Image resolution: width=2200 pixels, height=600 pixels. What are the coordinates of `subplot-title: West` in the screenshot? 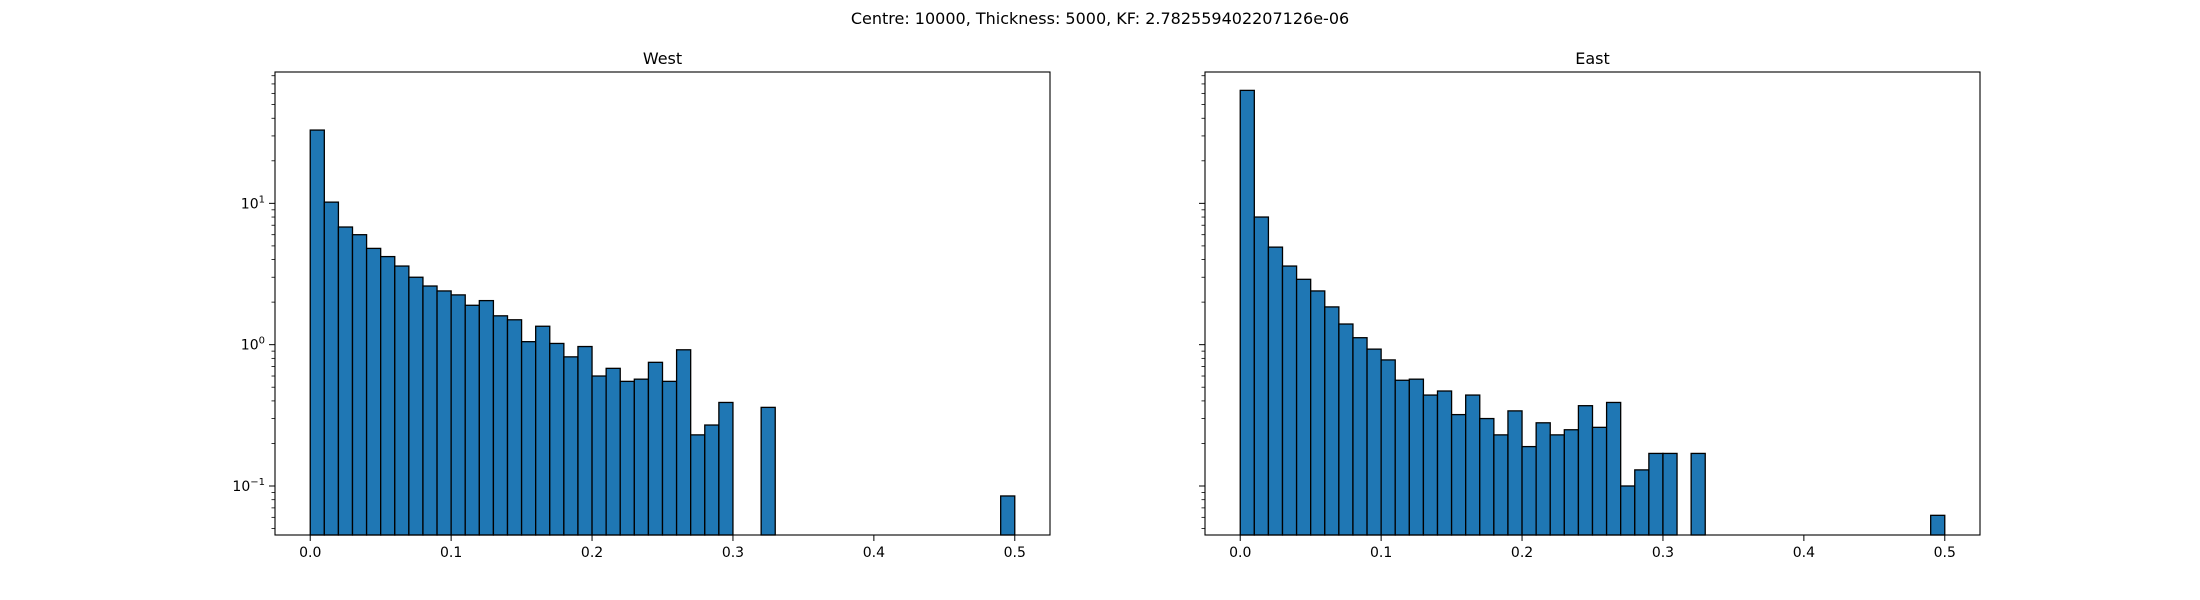 It's located at (662, 58).